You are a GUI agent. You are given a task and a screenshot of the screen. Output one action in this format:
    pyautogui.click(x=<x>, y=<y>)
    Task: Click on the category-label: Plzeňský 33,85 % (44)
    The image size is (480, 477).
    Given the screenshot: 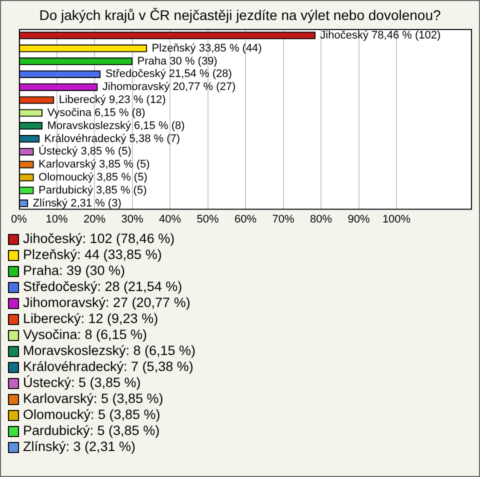 What is the action you would take?
    pyautogui.click(x=207, y=48)
    